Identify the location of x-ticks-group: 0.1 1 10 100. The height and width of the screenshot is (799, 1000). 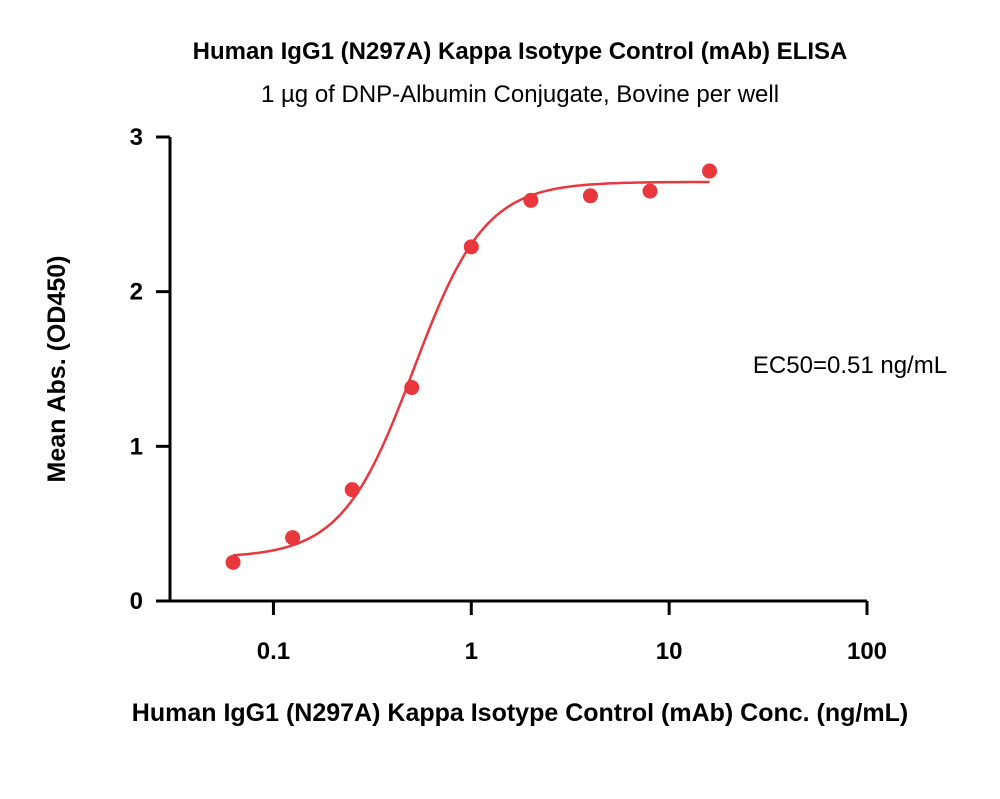
(572, 633).